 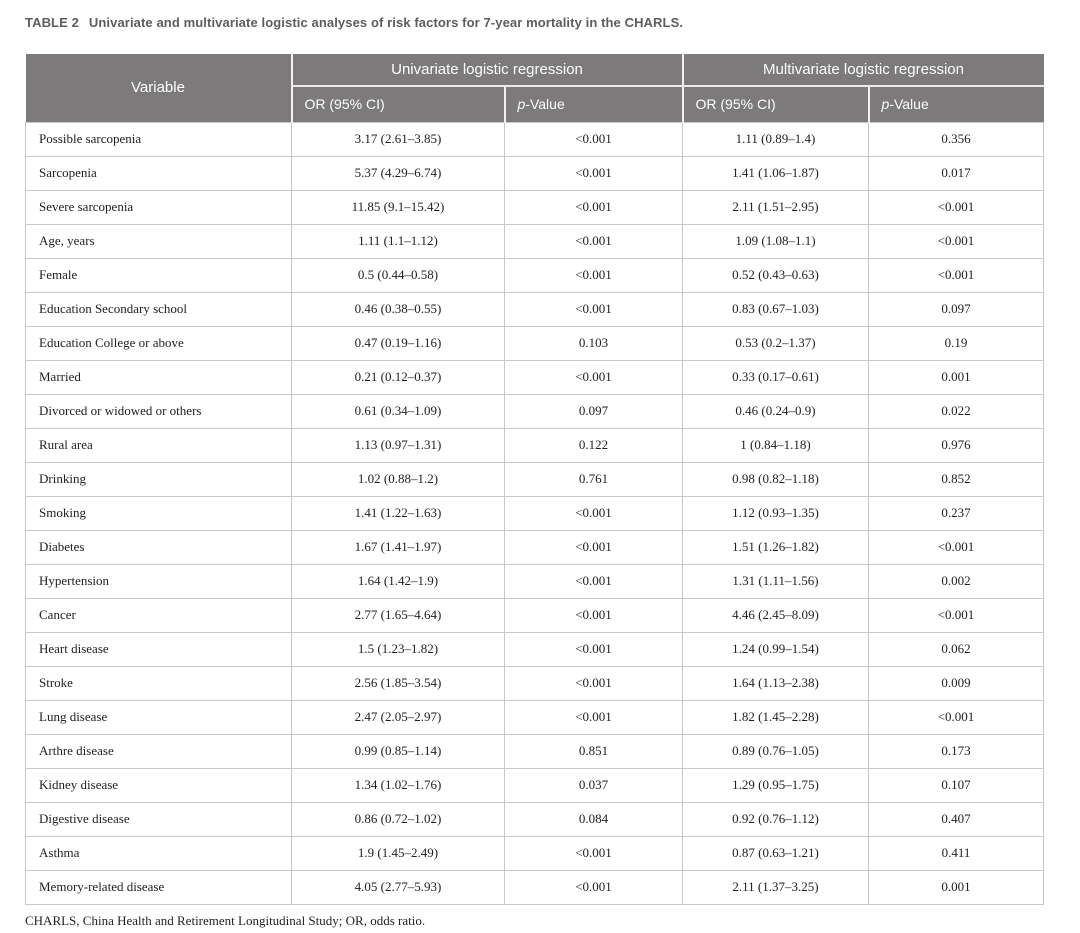 What do you see at coordinates (775, 751) in the screenshot?
I see `row-multivariate-or-cell: 0.89 (0.76–1.05)` at bounding box center [775, 751].